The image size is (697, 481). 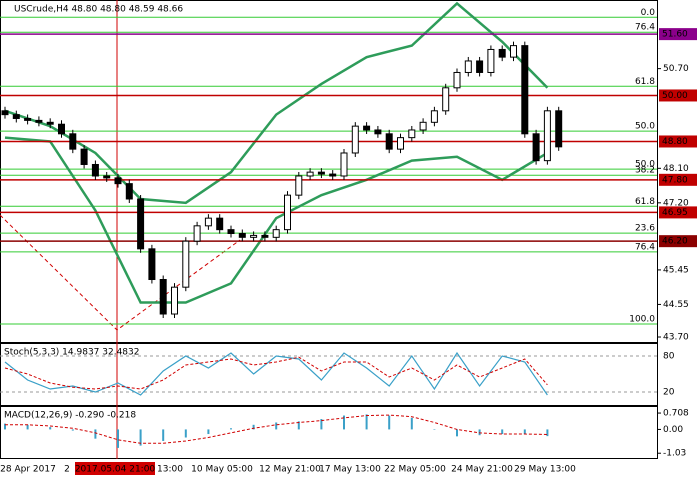 What do you see at coordinates (290, 470) in the screenshot?
I see `x-tick-label: 12 May 21:00` at bounding box center [290, 470].